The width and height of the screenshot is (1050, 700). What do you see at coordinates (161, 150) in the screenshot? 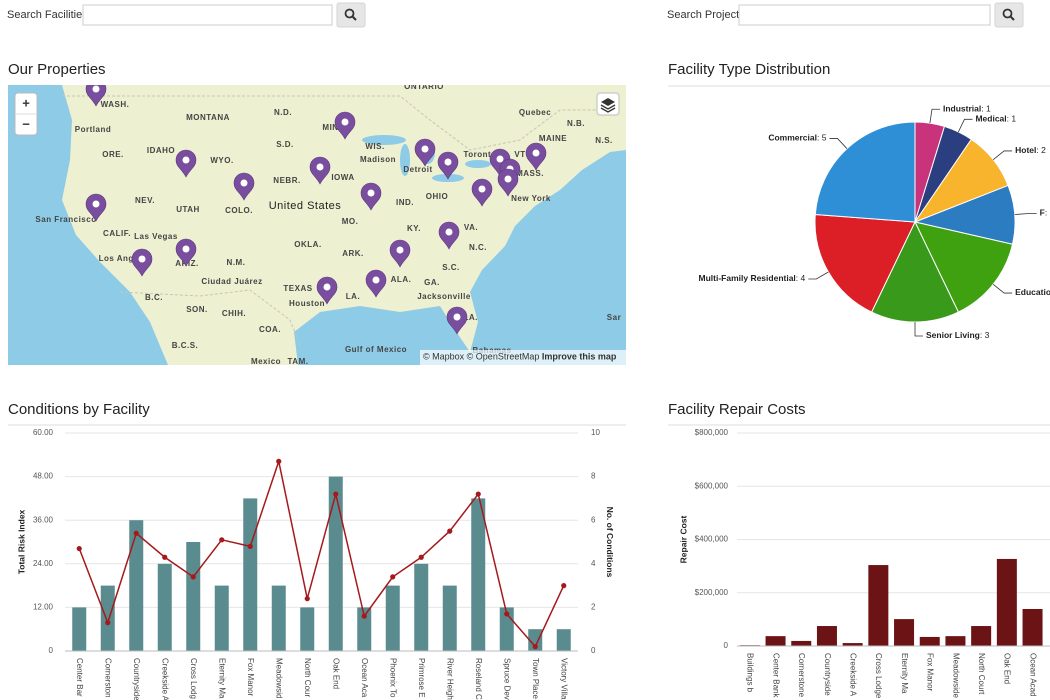
I see `map-label: IDAHO` at bounding box center [161, 150].